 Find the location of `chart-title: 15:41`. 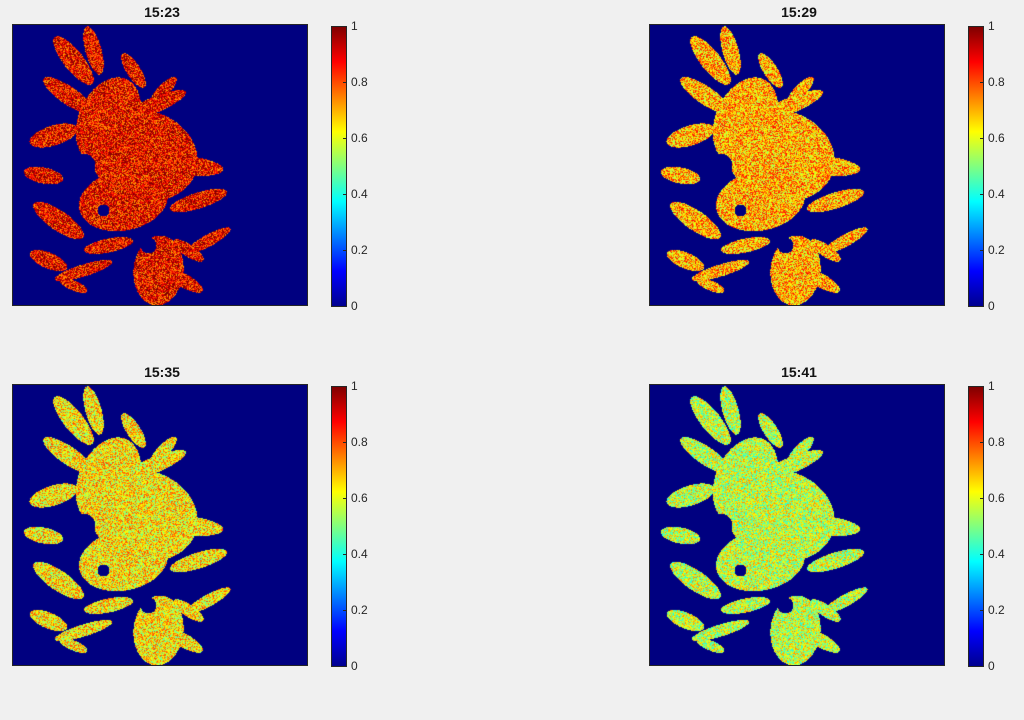

chart-title: 15:41 is located at coordinates (799, 372).